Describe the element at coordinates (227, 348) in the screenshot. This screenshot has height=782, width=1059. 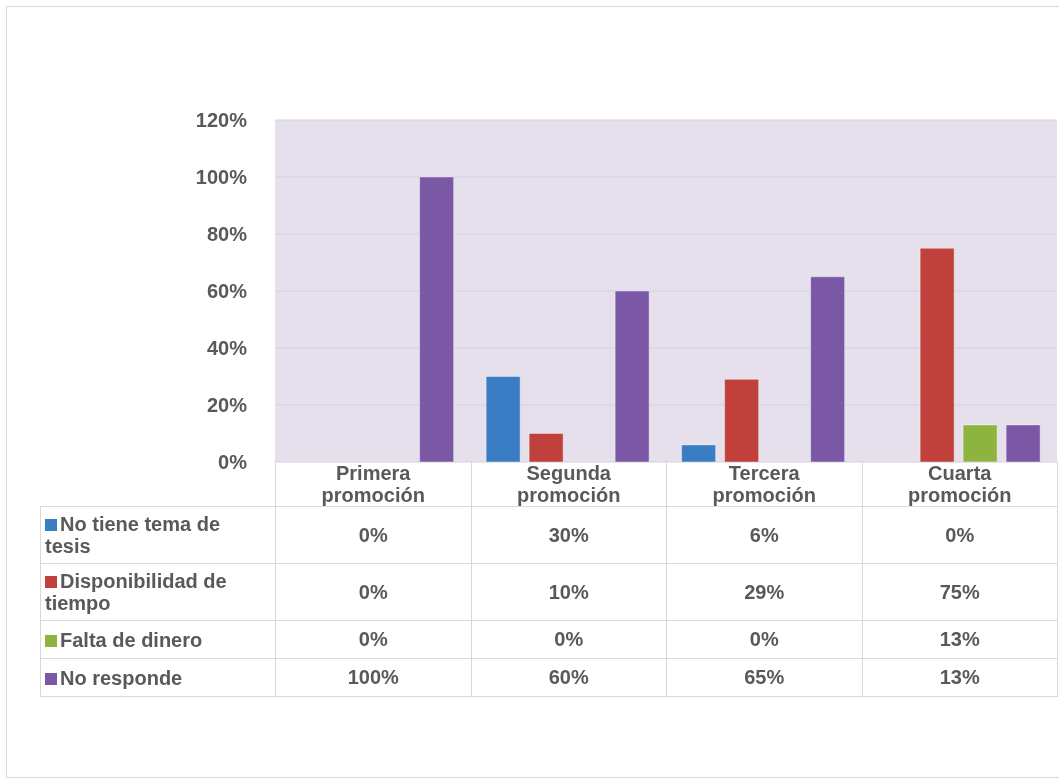
I see `y-tick-label: 40%` at that location.